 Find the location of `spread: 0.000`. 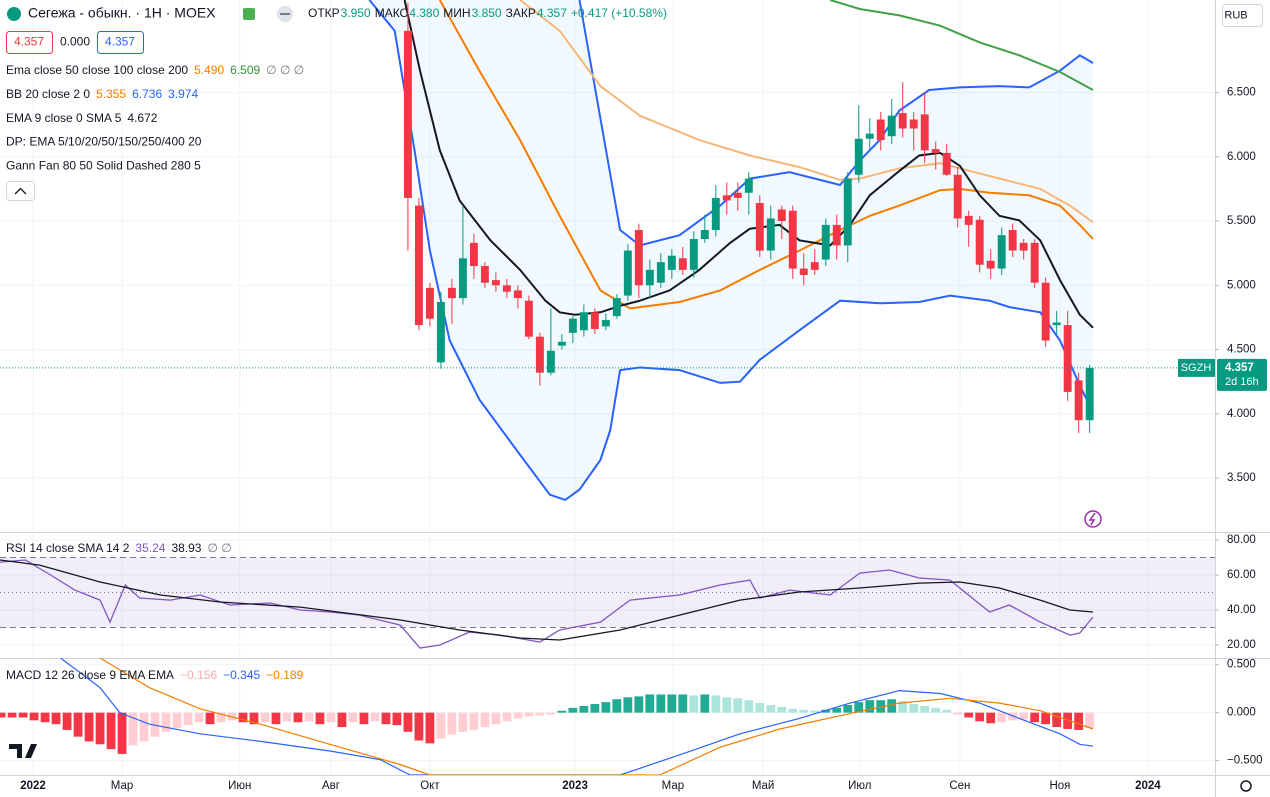

spread: 0.000 is located at coordinates (75, 42).